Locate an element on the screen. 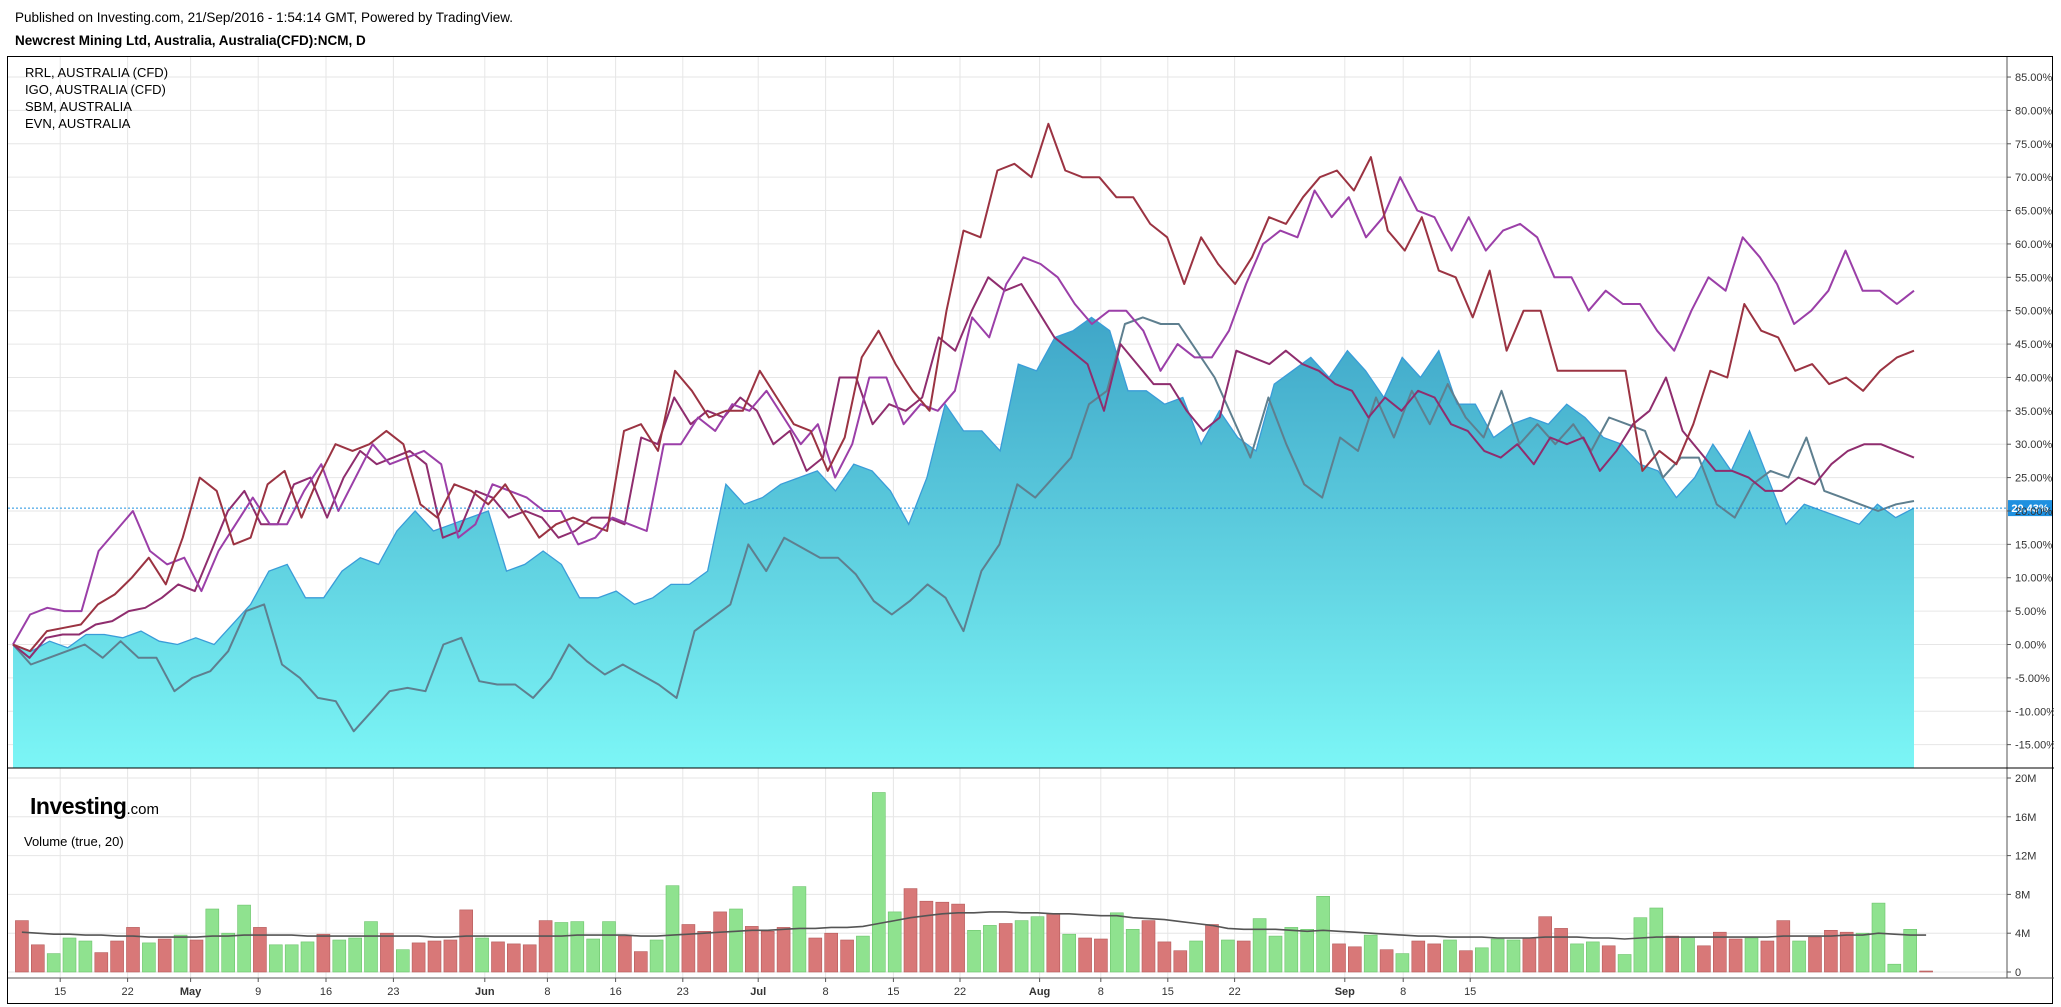  y-tick-label: 15.00% is located at coordinates (2034, 545).